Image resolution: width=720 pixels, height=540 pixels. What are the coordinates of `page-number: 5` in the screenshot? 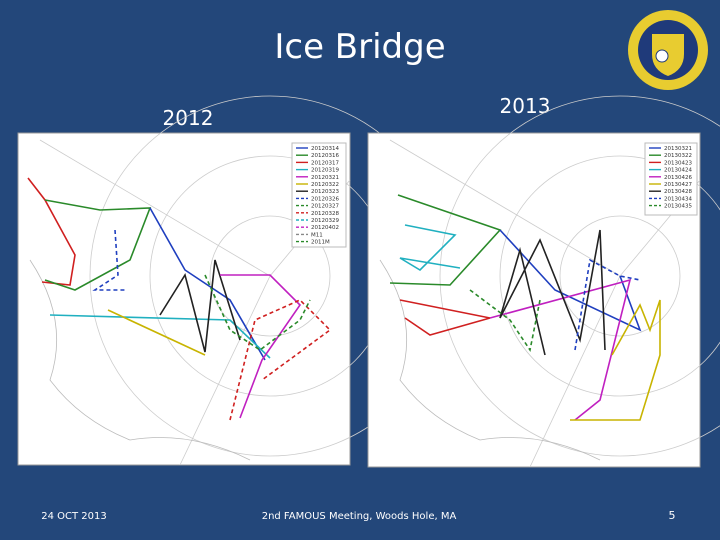 It's located at (672, 515).